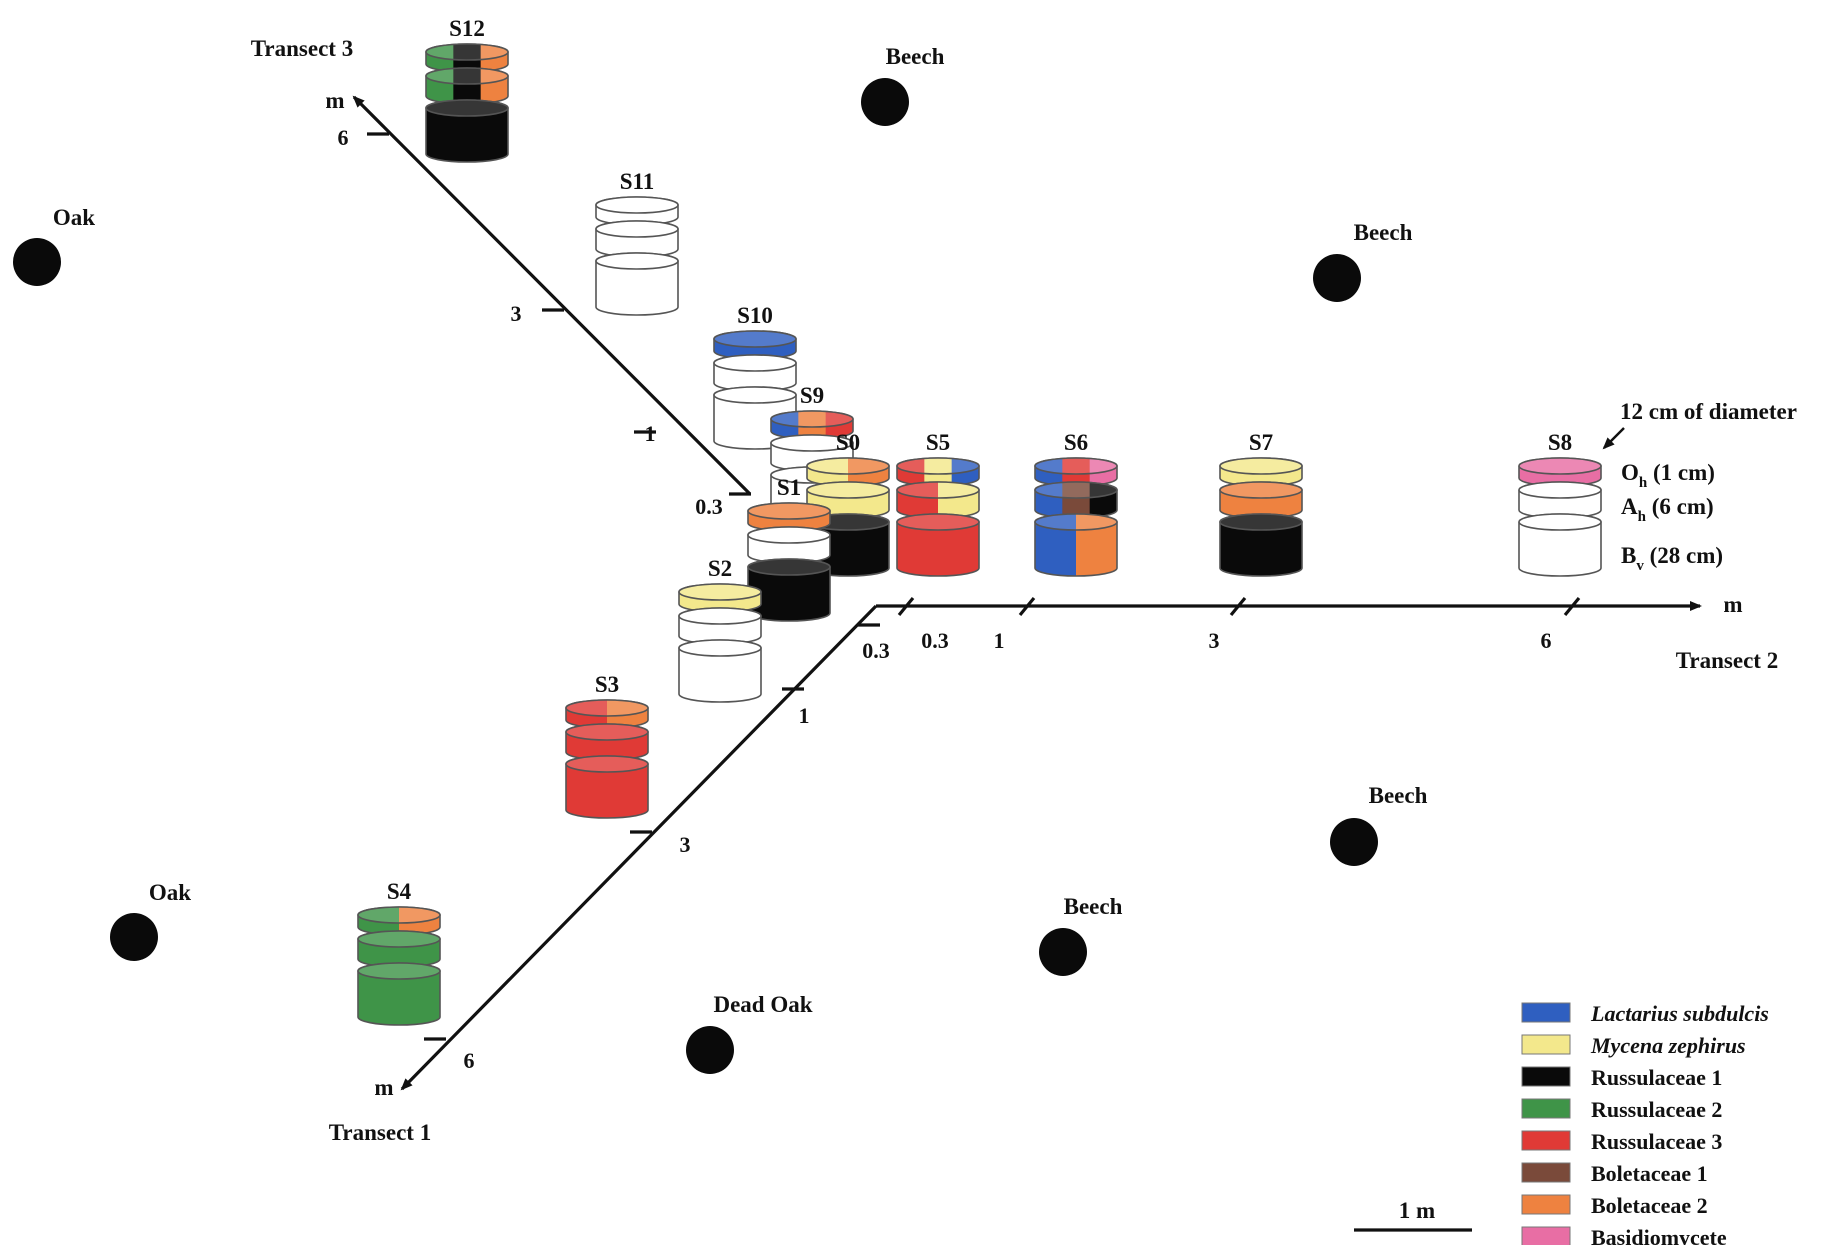 The image size is (1829, 1245). I want to click on soil-core-s8: S8, so click(1560, 503).